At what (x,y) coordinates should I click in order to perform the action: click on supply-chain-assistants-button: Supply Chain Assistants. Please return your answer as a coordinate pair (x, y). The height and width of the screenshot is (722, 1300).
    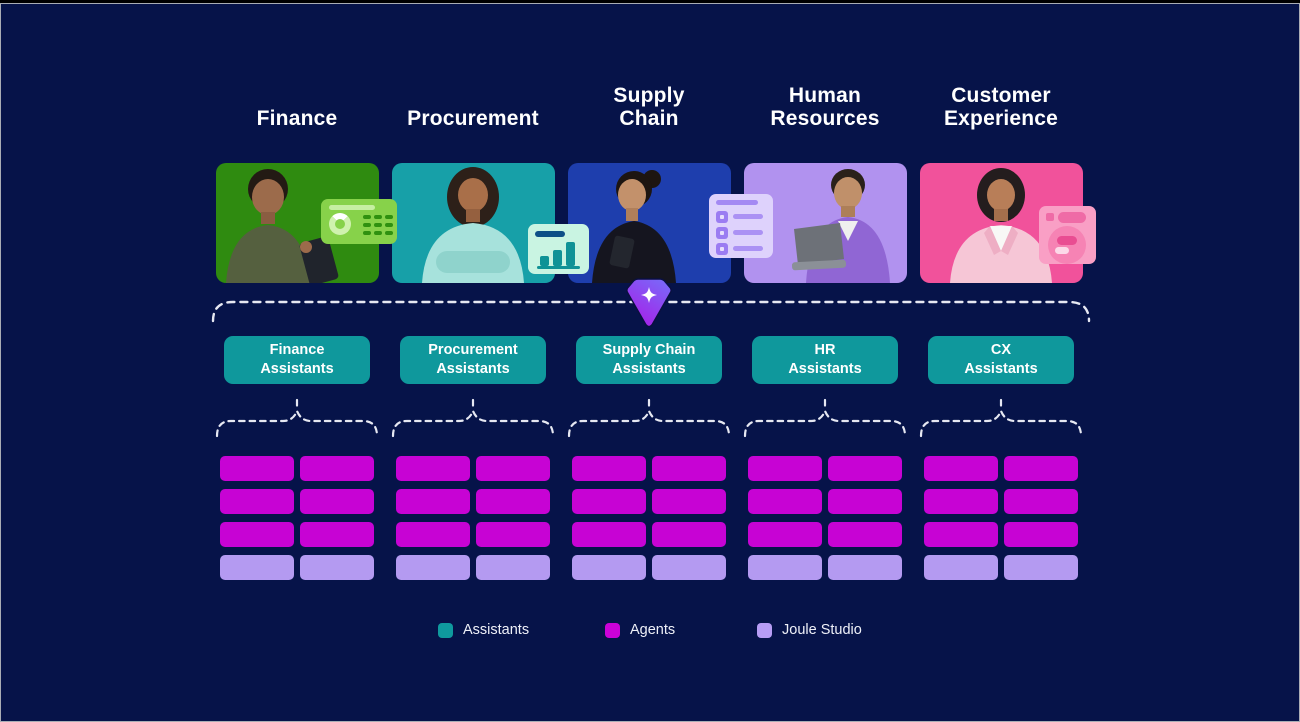
    Looking at the image, I should click on (649, 360).